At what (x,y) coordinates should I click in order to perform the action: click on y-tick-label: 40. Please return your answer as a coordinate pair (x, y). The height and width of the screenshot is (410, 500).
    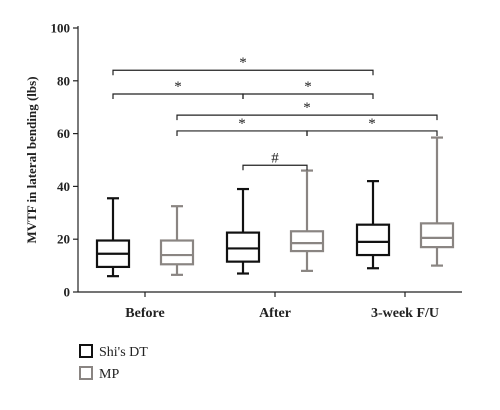
    Looking at the image, I should click on (63, 186).